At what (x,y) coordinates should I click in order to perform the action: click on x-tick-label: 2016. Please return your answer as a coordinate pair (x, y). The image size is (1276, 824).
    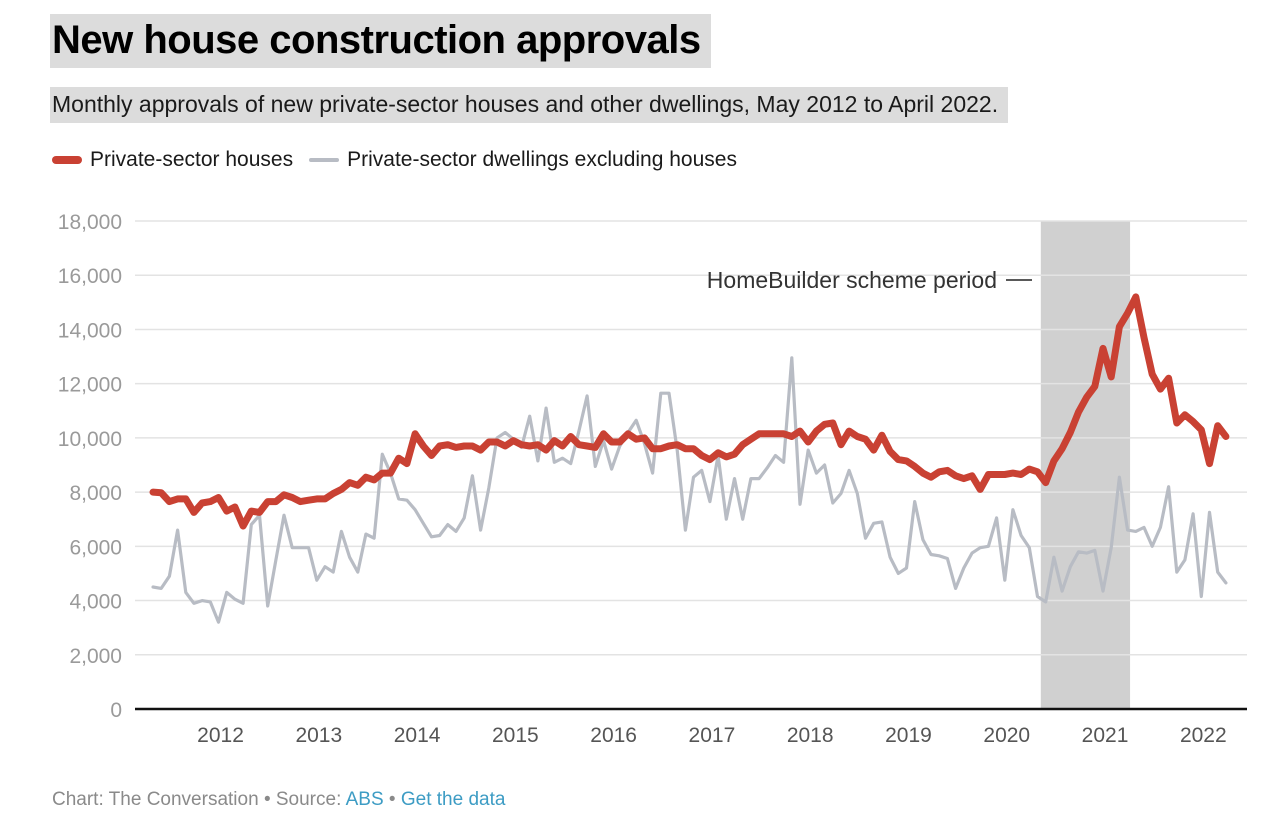
    Looking at the image, I should click on (613, 735).